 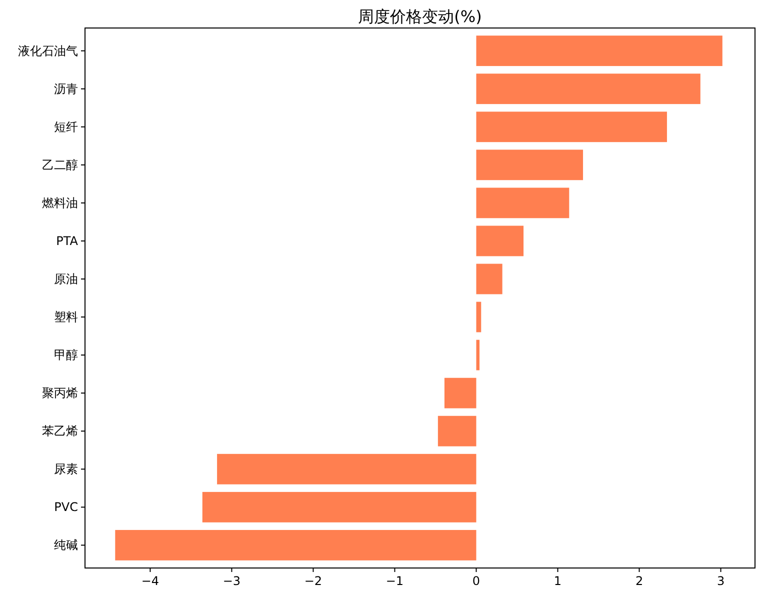 What do you see at coordinates (66, 545) in the screenshot?
I see `y-tick-label: 纯碱` at bounding box center [66, 545].